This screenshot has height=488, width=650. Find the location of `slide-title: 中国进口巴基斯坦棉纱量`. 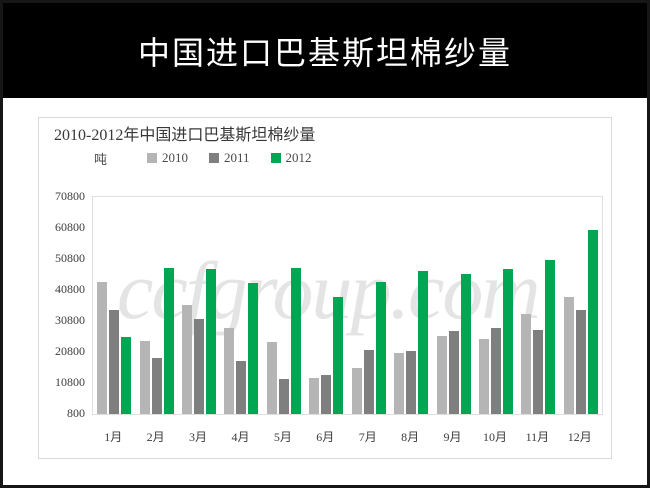

slide-title: 中国进口巴基斯坦棉纱量 is located at coordinates (324, 52).